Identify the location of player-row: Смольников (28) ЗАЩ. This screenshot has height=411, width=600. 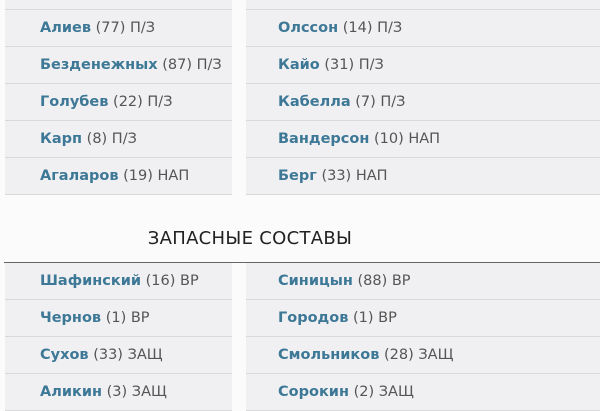
(423, 355).